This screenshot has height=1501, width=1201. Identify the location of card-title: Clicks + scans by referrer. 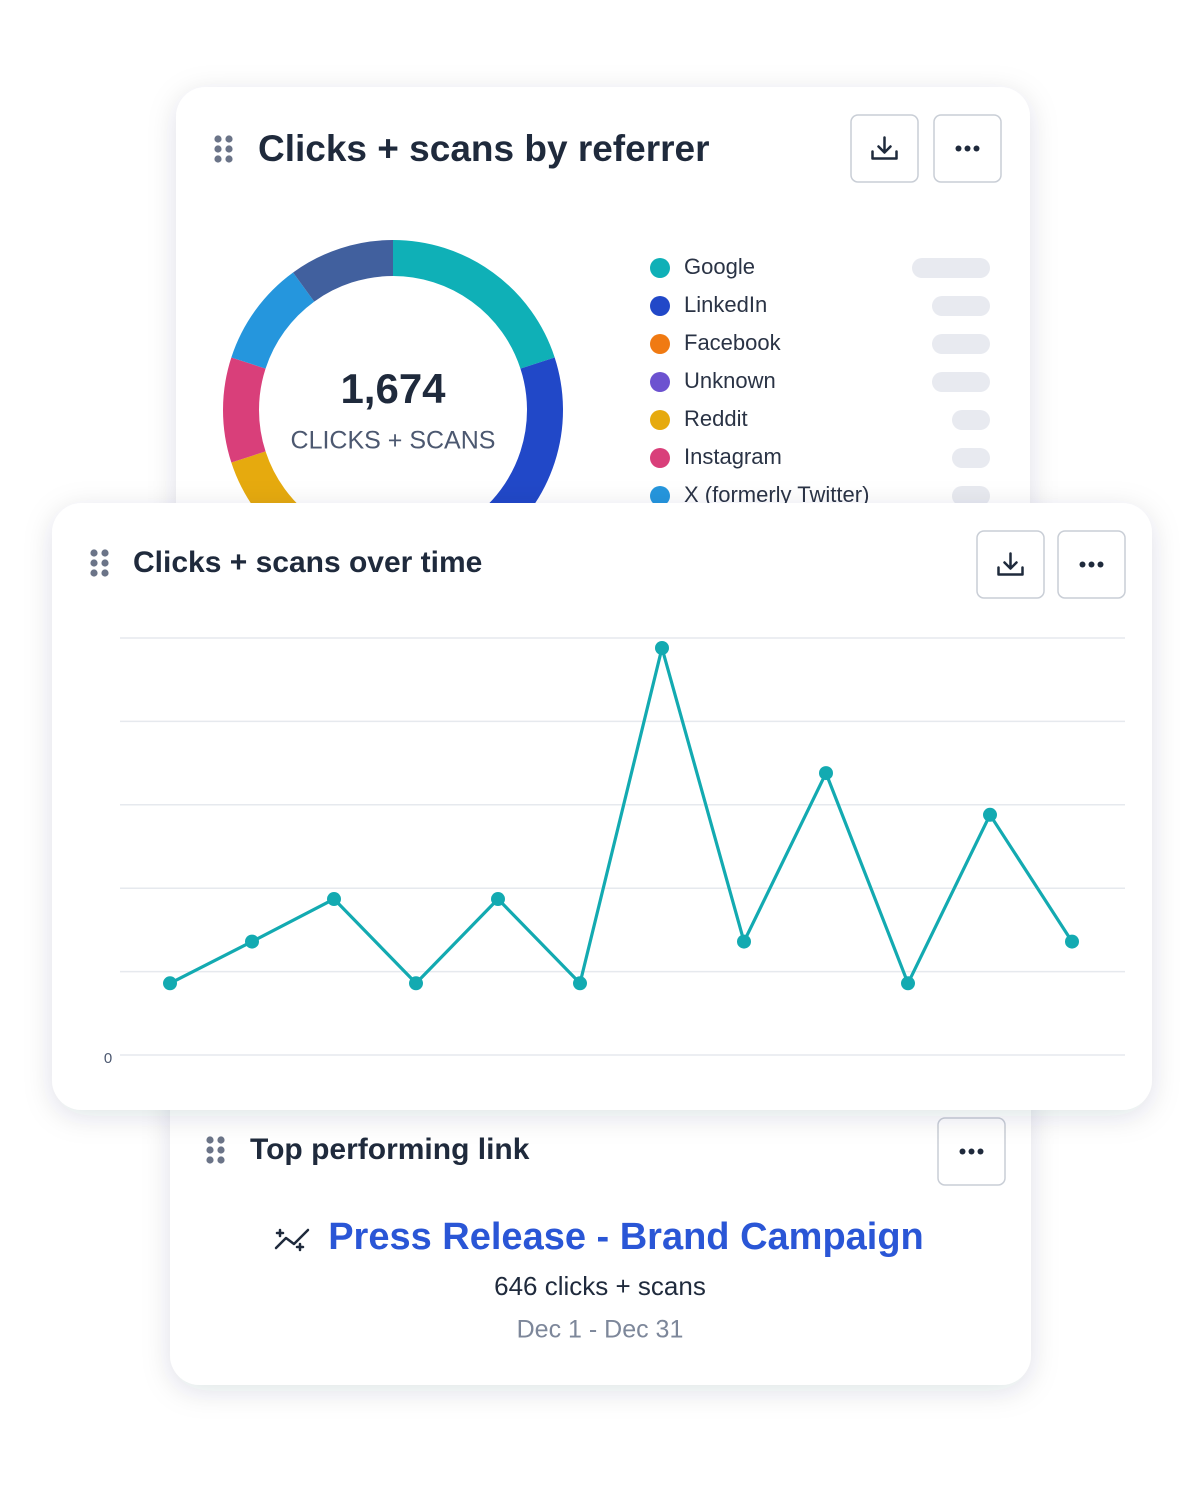
(483, 148).